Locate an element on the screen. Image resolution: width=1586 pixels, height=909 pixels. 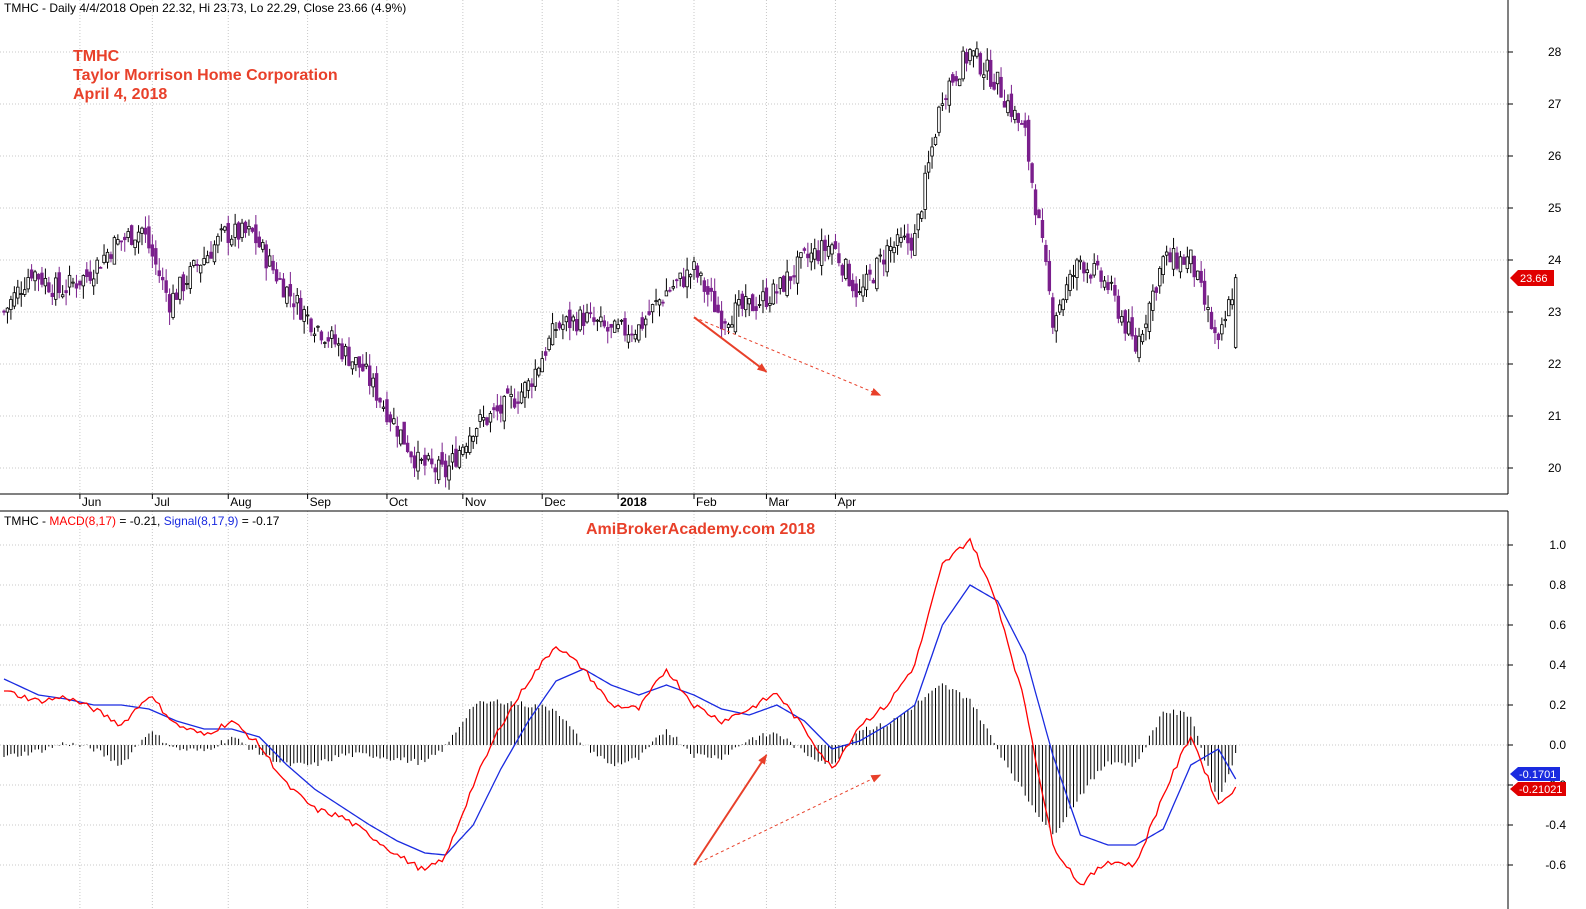
macd-y-tick-label: -0.4 is located at coordinates (1555, 825).